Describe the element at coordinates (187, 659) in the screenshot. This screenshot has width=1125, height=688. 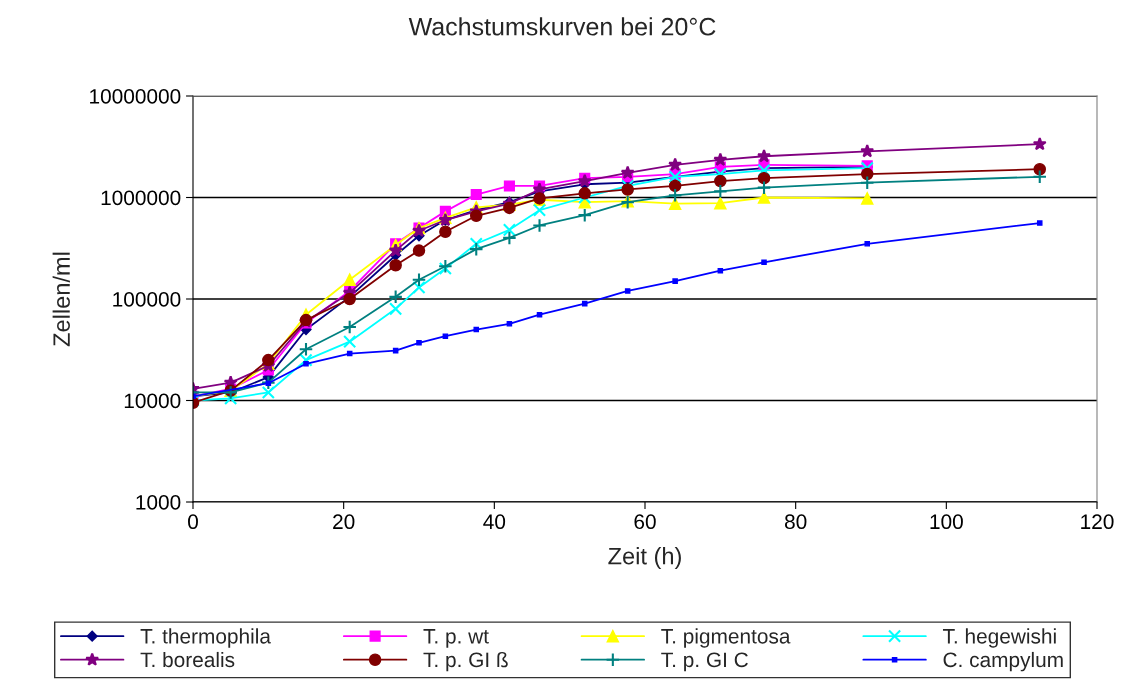
I see `legend-label: T. borealis` at that location.